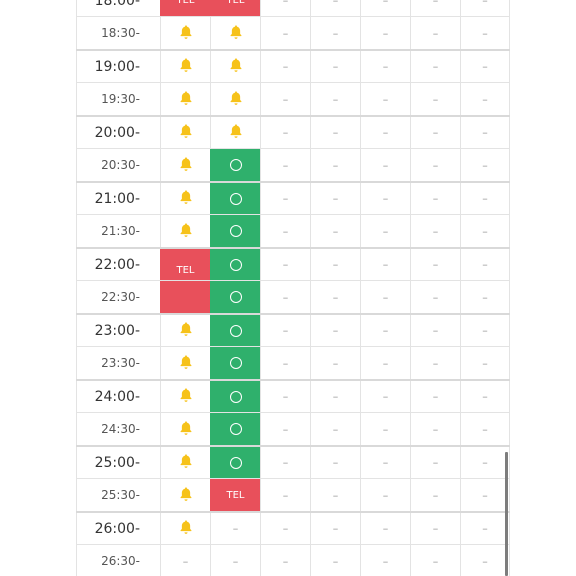 This screenshot has height=576, width=576. I want to click on scrollbar, so click(506, 514).